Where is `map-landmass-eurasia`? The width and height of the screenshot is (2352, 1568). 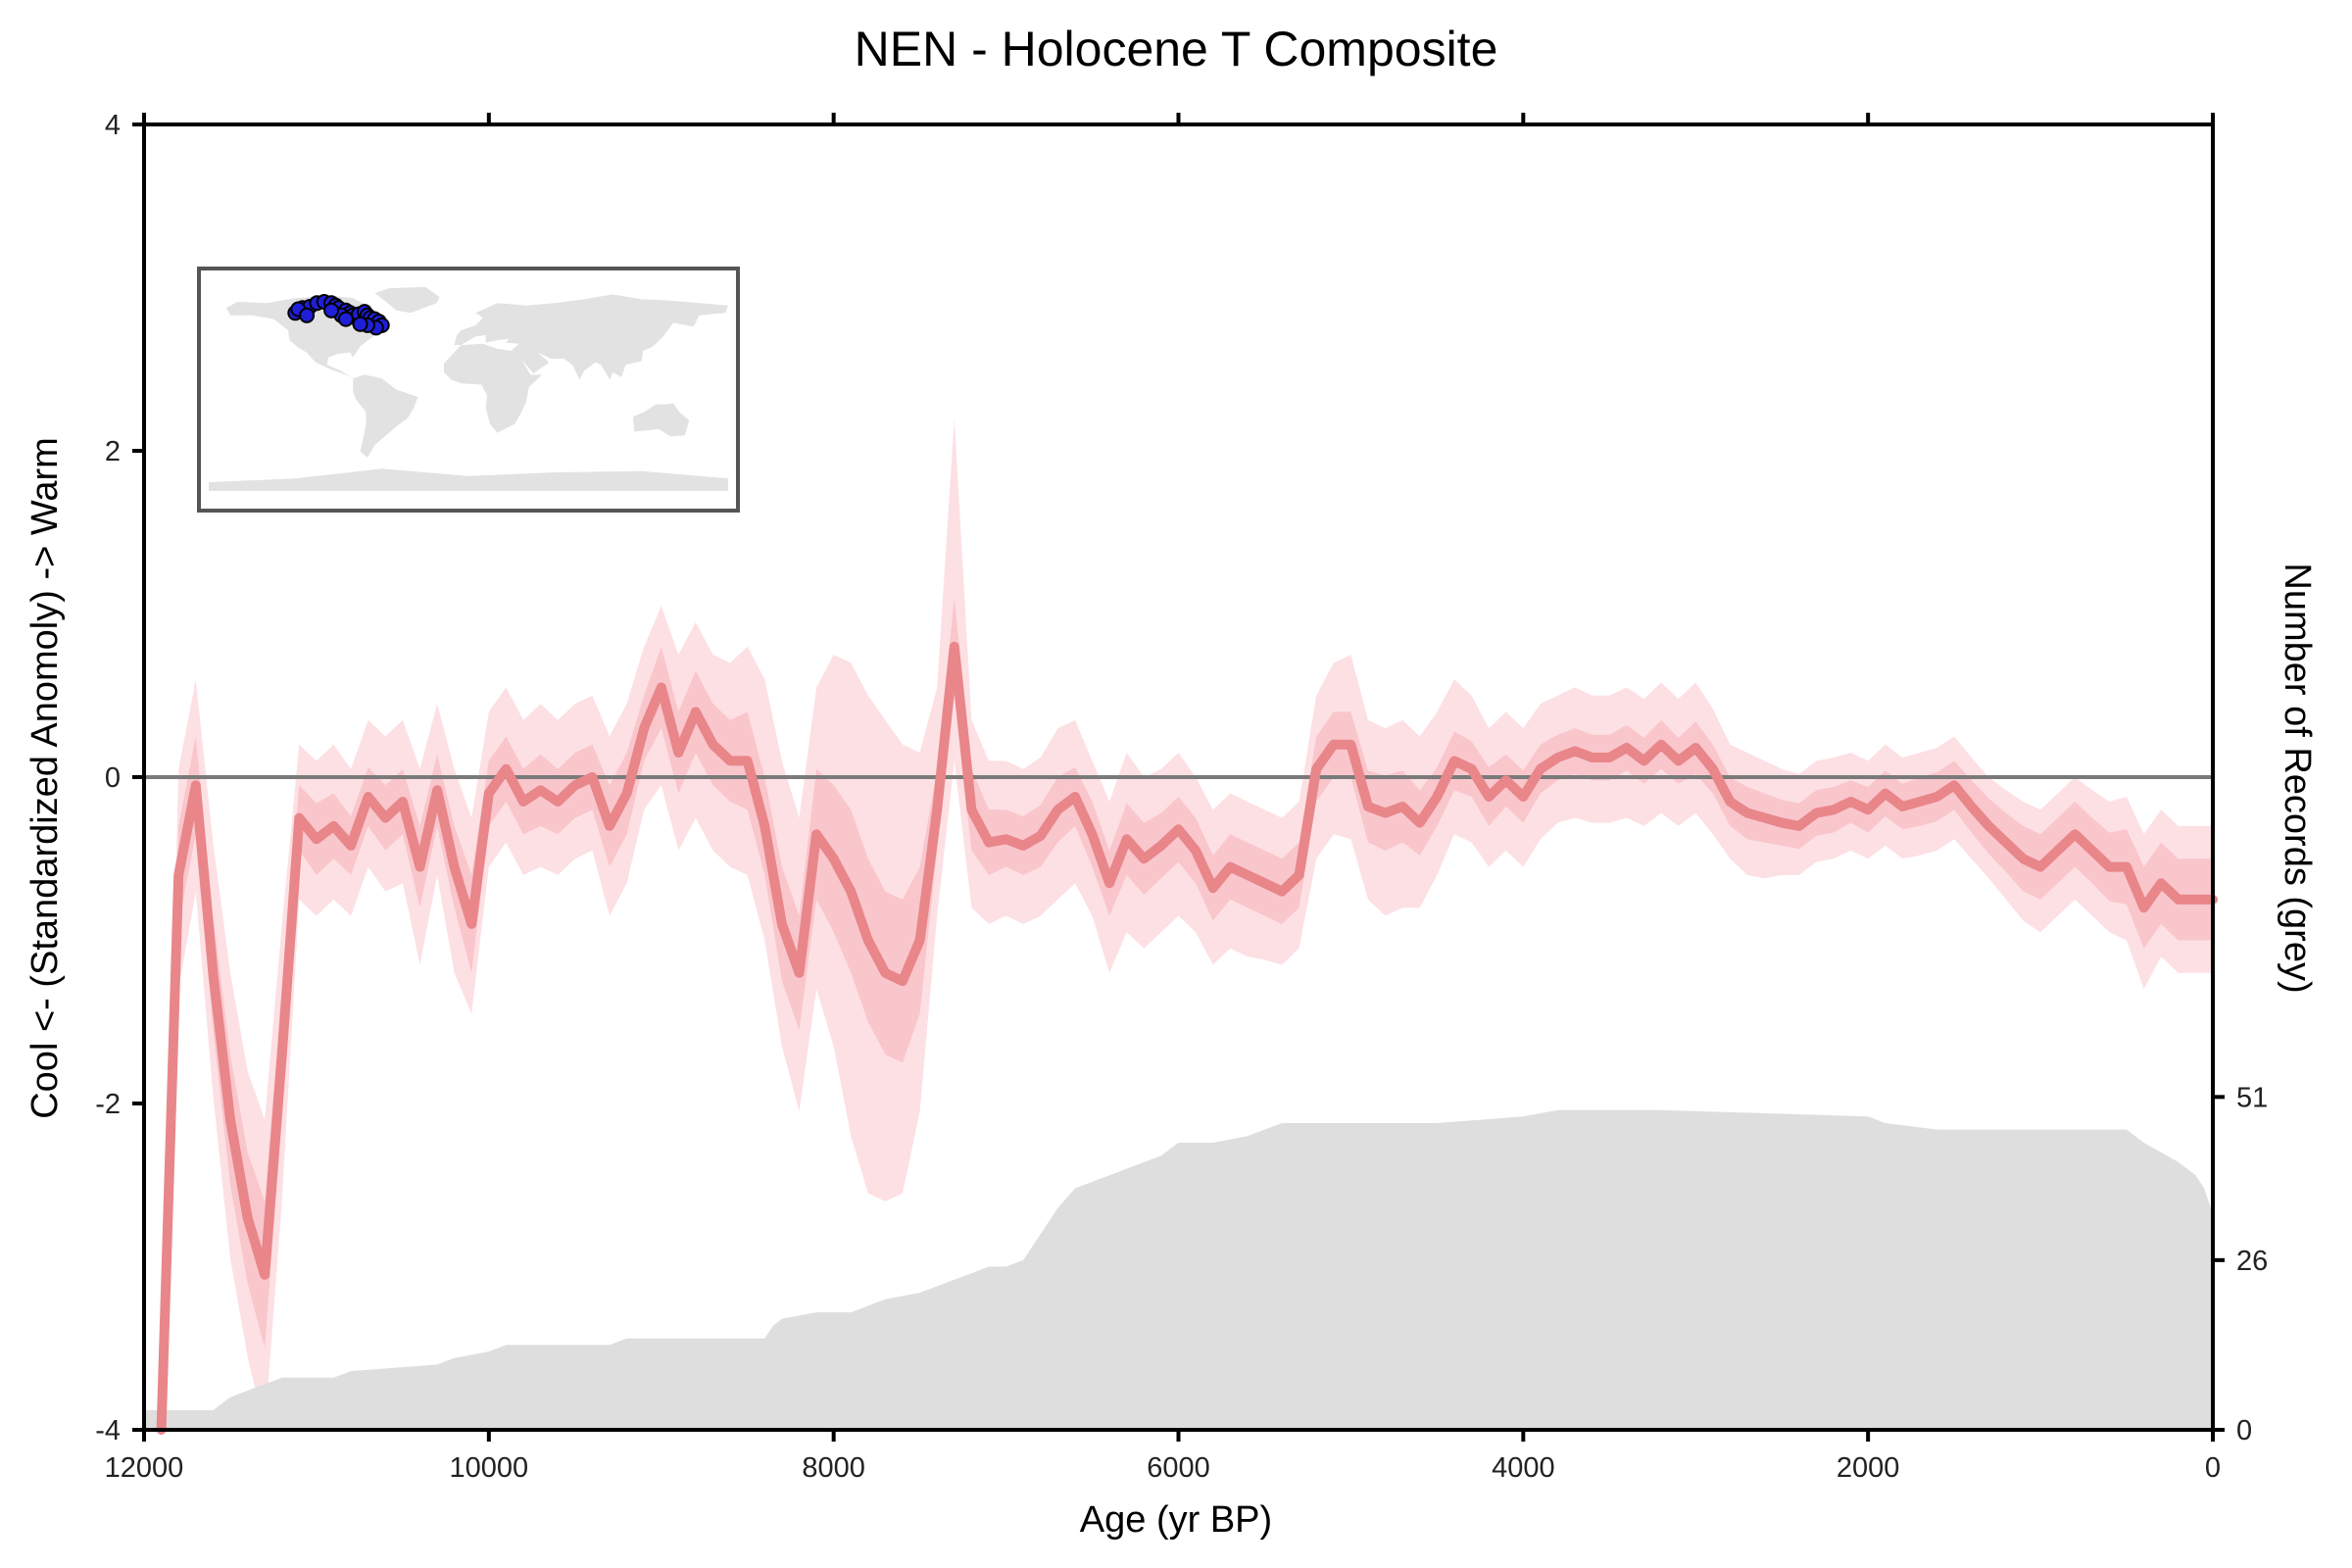
map-landmass-eurasia is located at coordinates (591, 337).